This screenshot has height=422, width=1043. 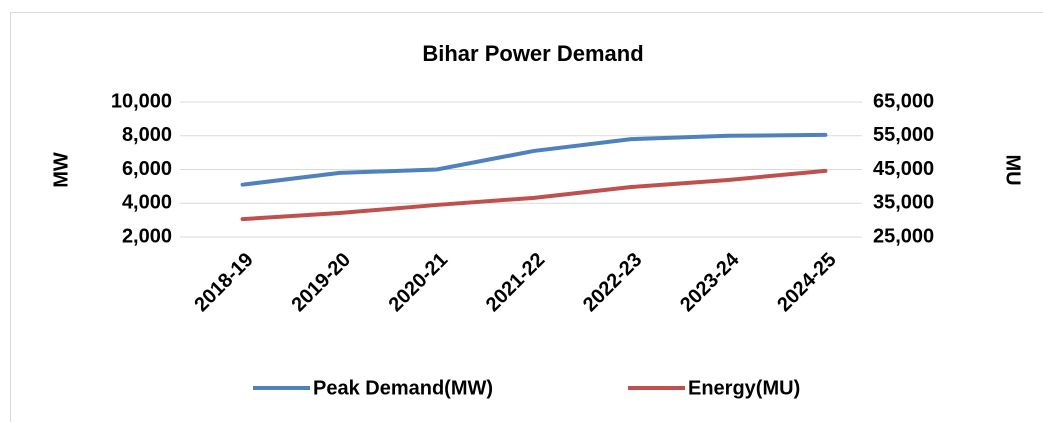 What do you see at coordinates (903, 203) in the screenshot?
I see `y2-tick-label: 35,000` at bounding box center [903, 203].